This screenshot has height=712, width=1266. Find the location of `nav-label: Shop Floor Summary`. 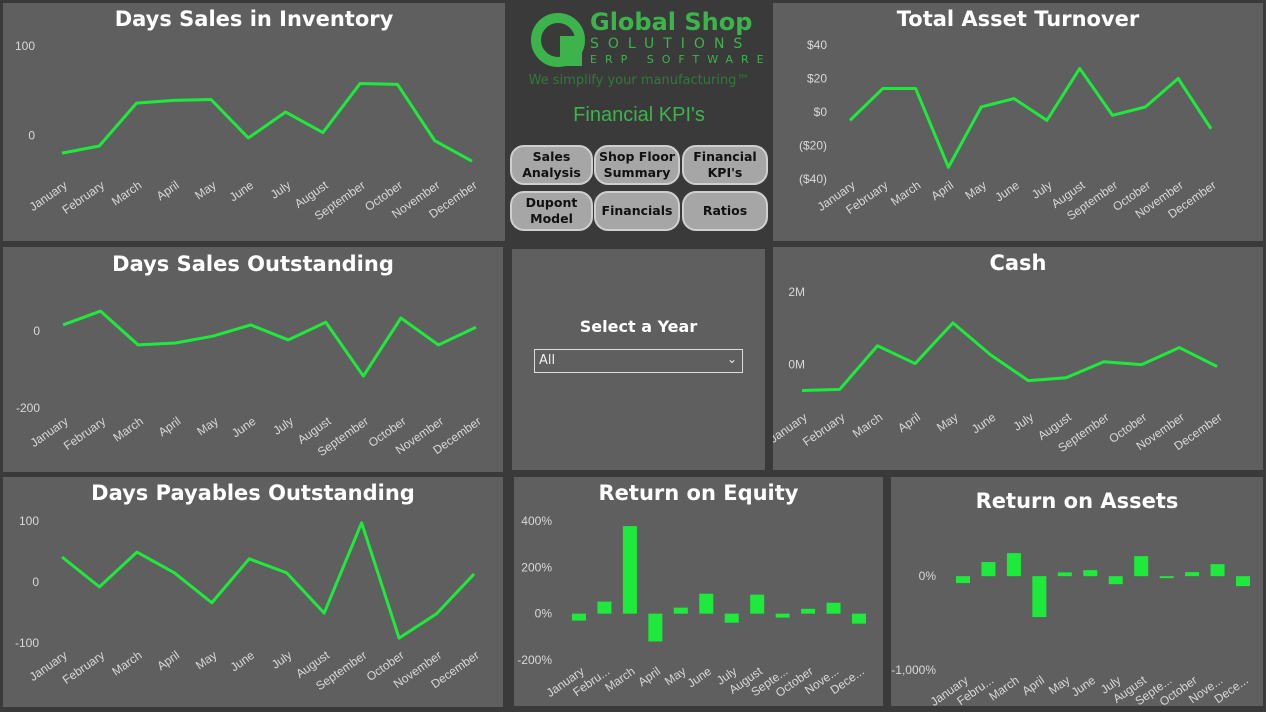

nav-label: Shop Floor Summary is located at coordinates (637, 164).